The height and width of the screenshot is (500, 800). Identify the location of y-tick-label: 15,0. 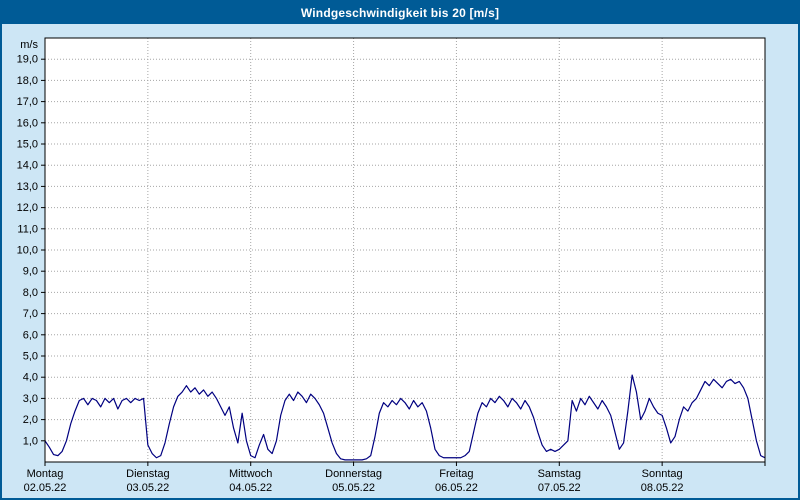
(27, 145).